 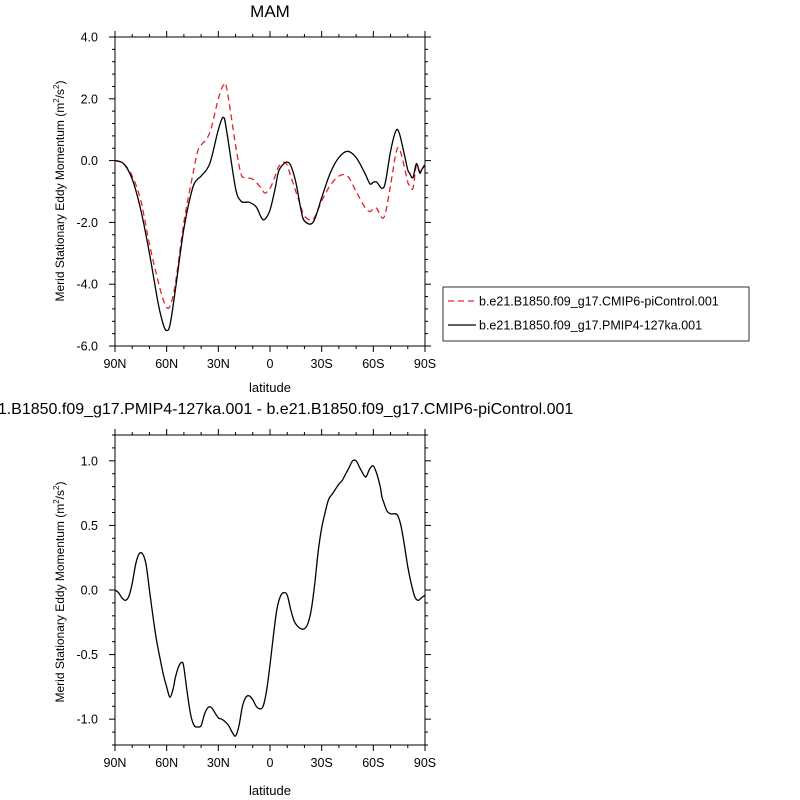 I want to click on bottom-x-tick-label: 30N, so click(x=218, y=763).